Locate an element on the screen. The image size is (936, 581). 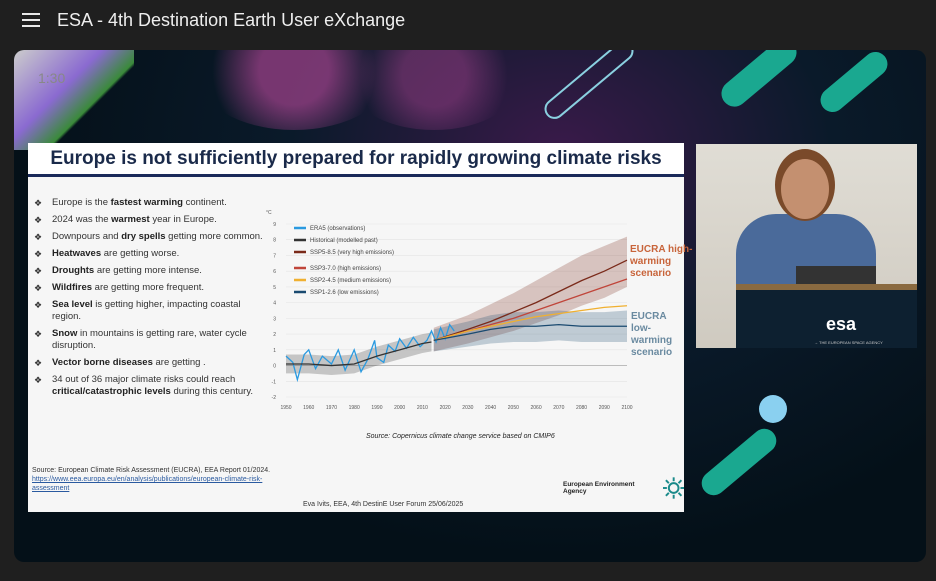
bullet-text: are getting more intense. is located at coordinates (148, 270).